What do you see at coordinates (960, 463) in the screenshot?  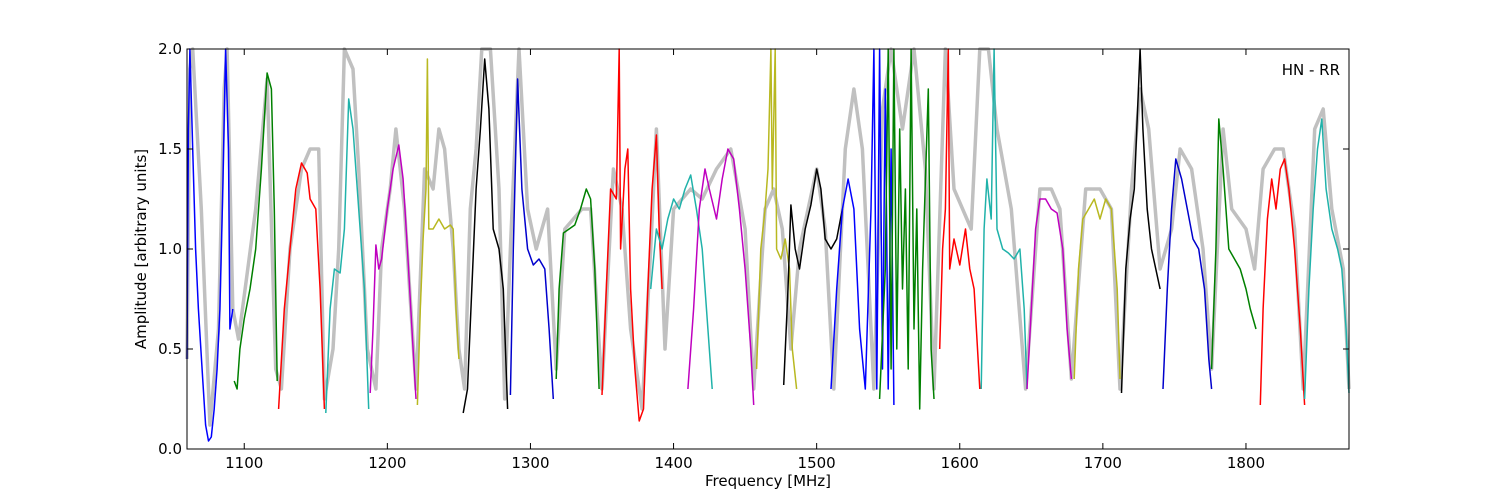 I see `x-tick-label: 1600` at bounding box center [960, 463].